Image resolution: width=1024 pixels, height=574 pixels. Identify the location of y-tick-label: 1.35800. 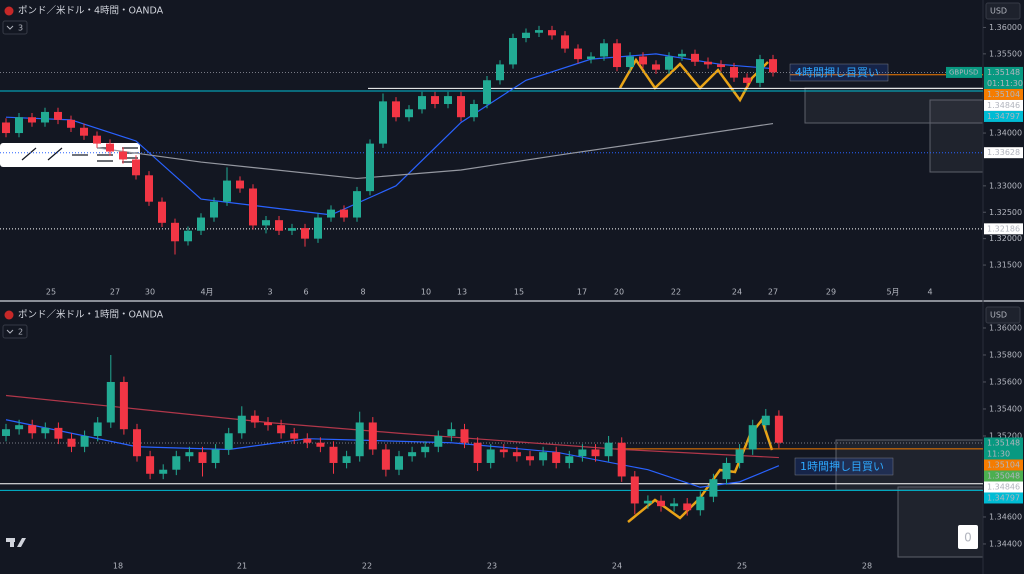
(1005, 354).